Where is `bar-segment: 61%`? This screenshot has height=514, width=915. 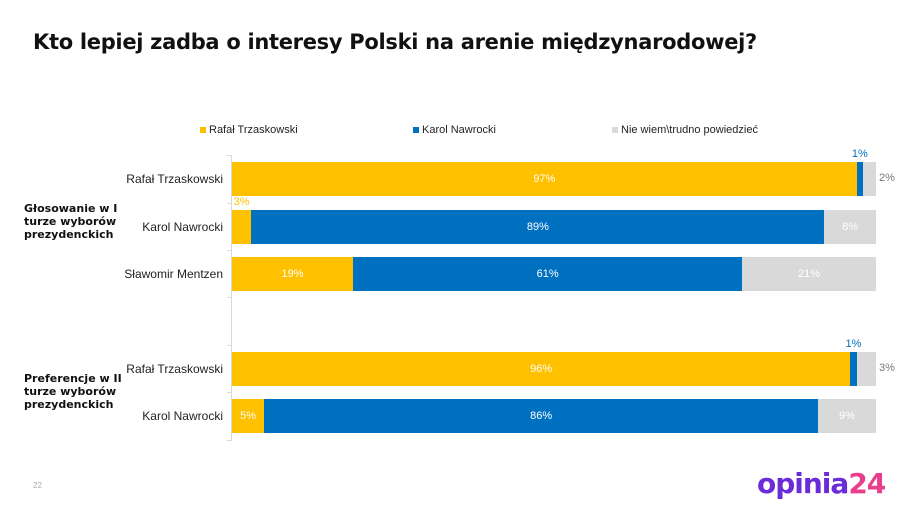 bar-segment: 61% is located at coordinates (548, 274).